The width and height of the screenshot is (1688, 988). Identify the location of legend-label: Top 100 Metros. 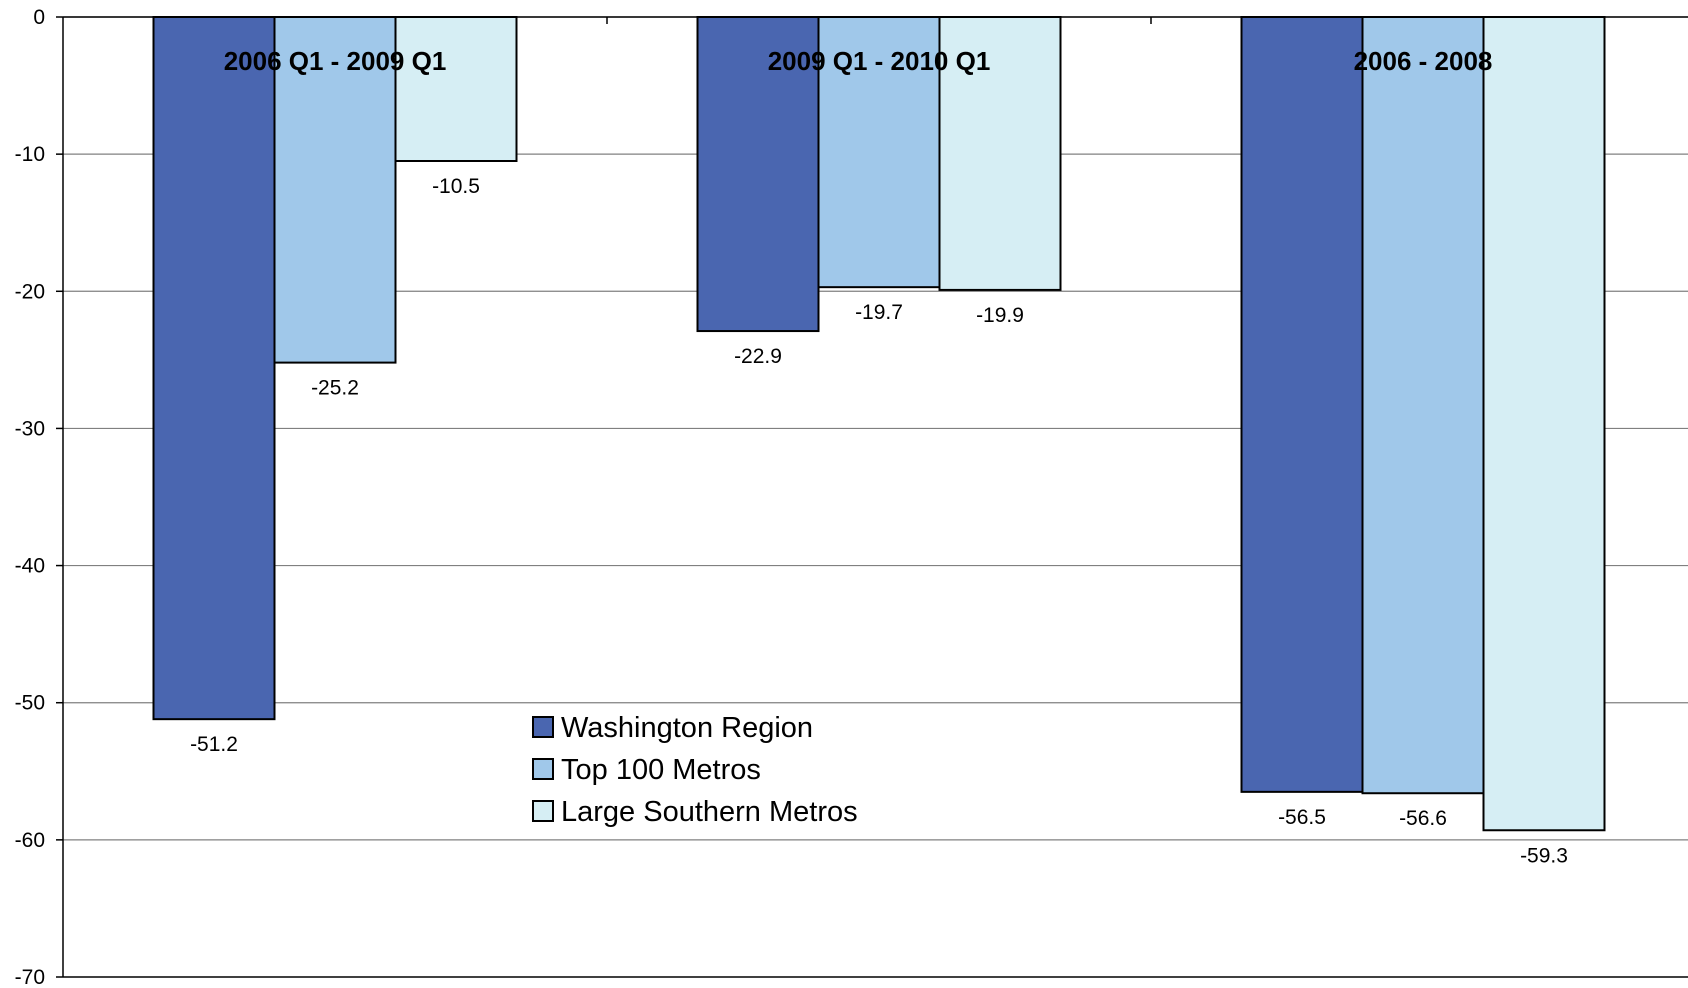
(661, 770).